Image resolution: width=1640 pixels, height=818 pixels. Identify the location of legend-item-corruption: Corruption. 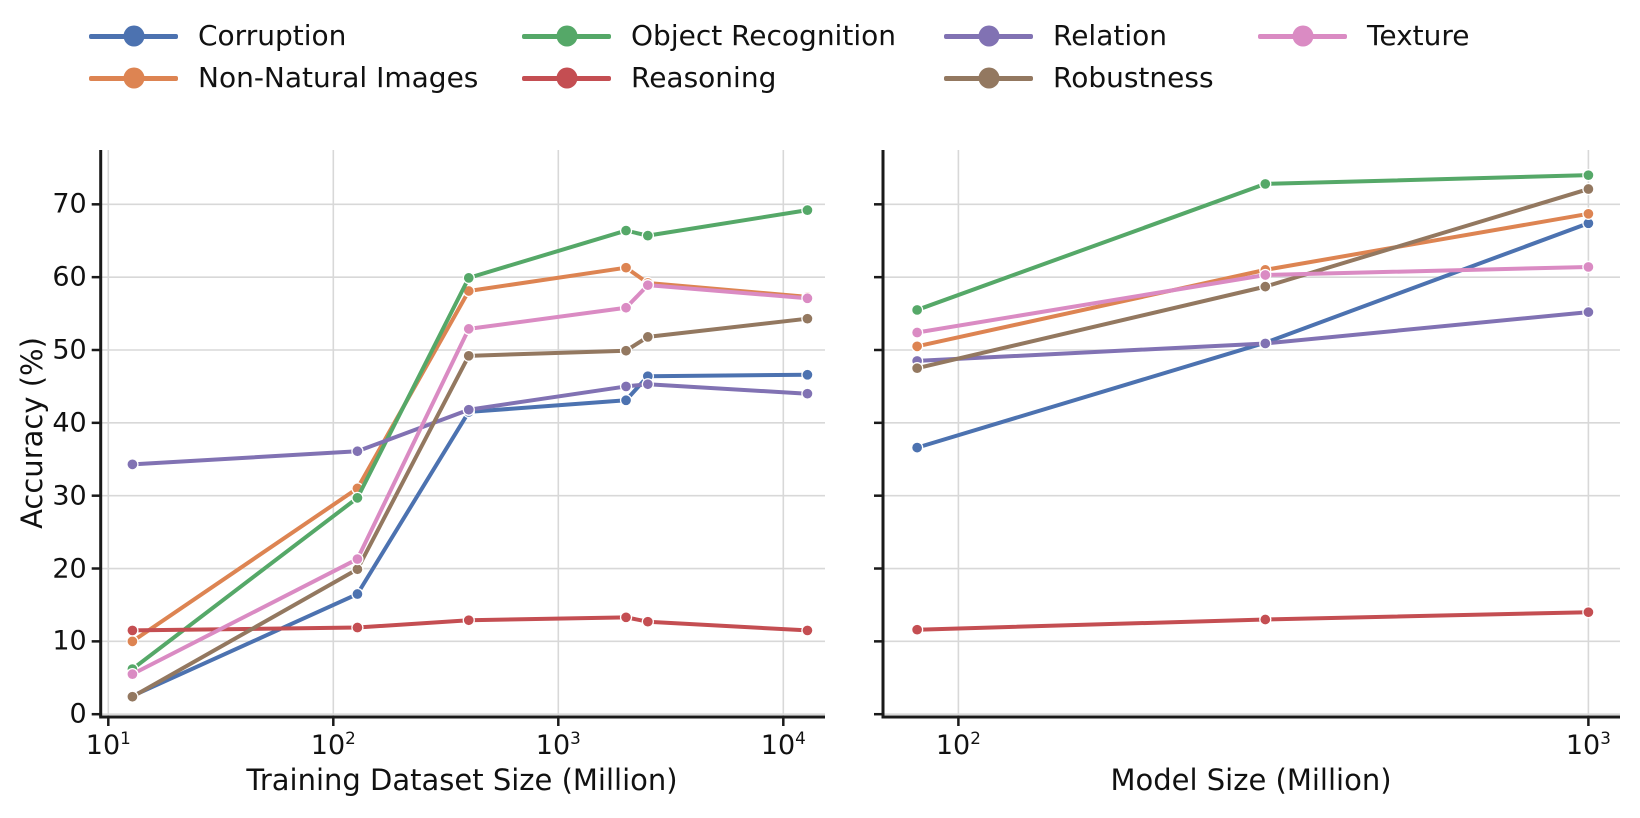
(217, 36).